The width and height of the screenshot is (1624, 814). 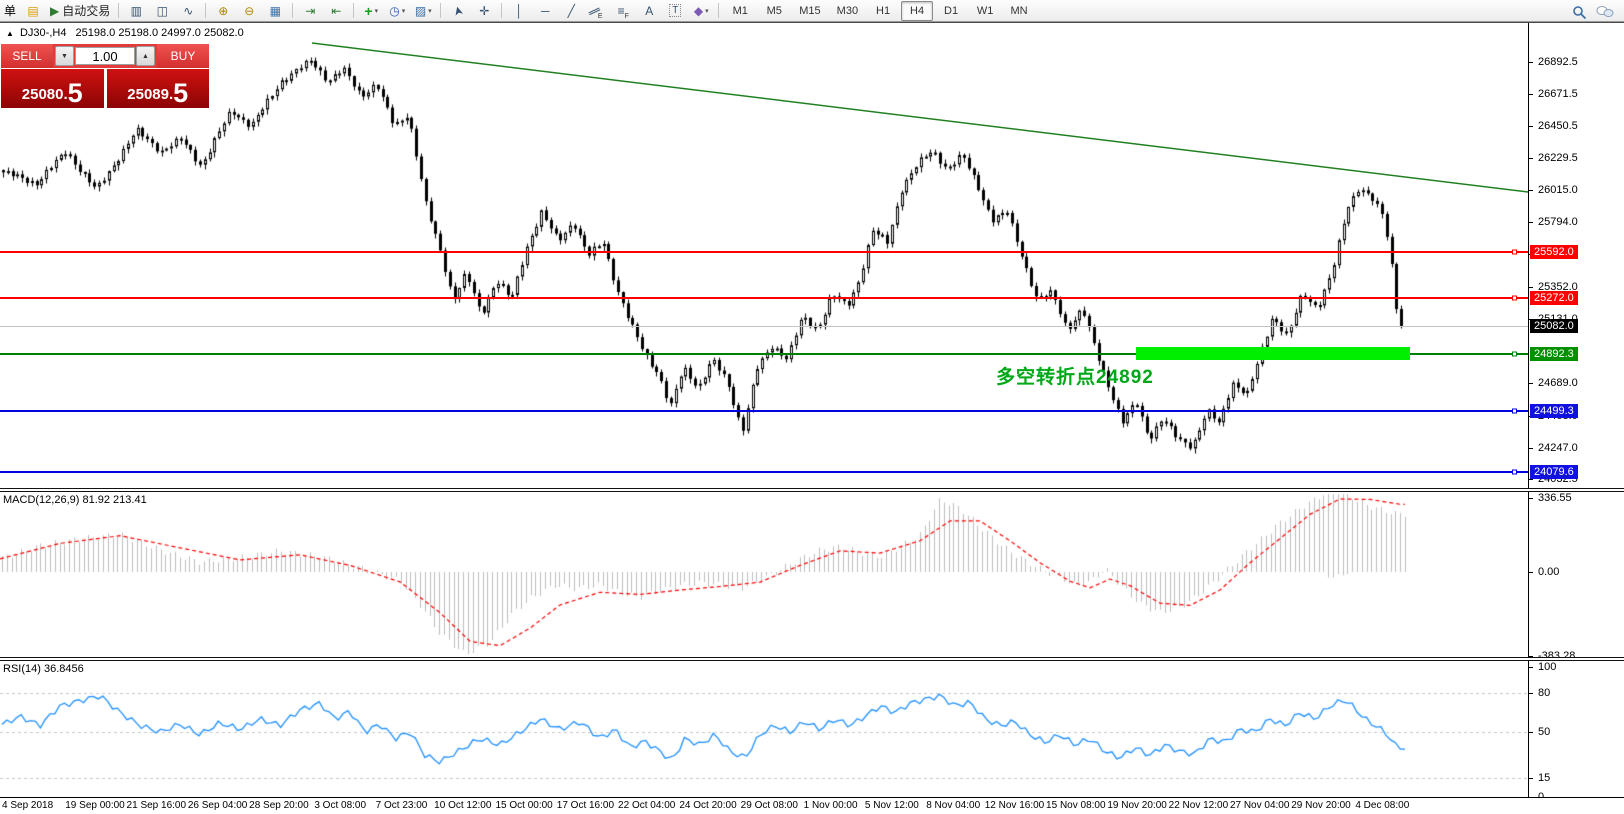 I want to click on chat-icon, so click(x=1605, y=12).